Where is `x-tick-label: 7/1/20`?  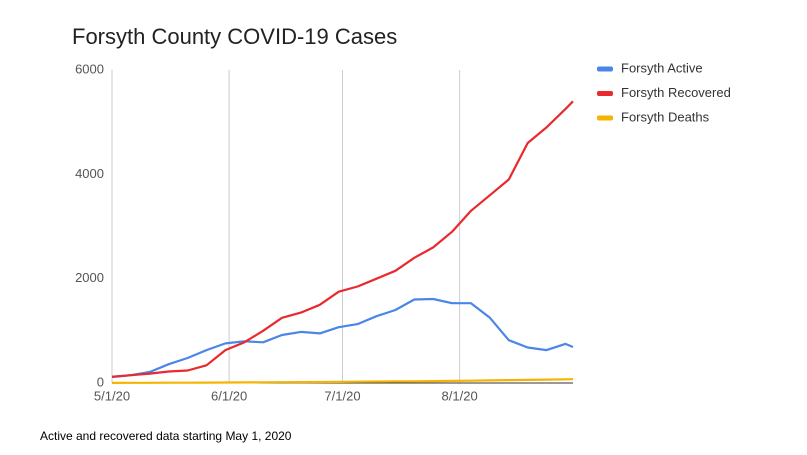
x-tick-label: 7/1/20 is located at coordinates (342, 395).